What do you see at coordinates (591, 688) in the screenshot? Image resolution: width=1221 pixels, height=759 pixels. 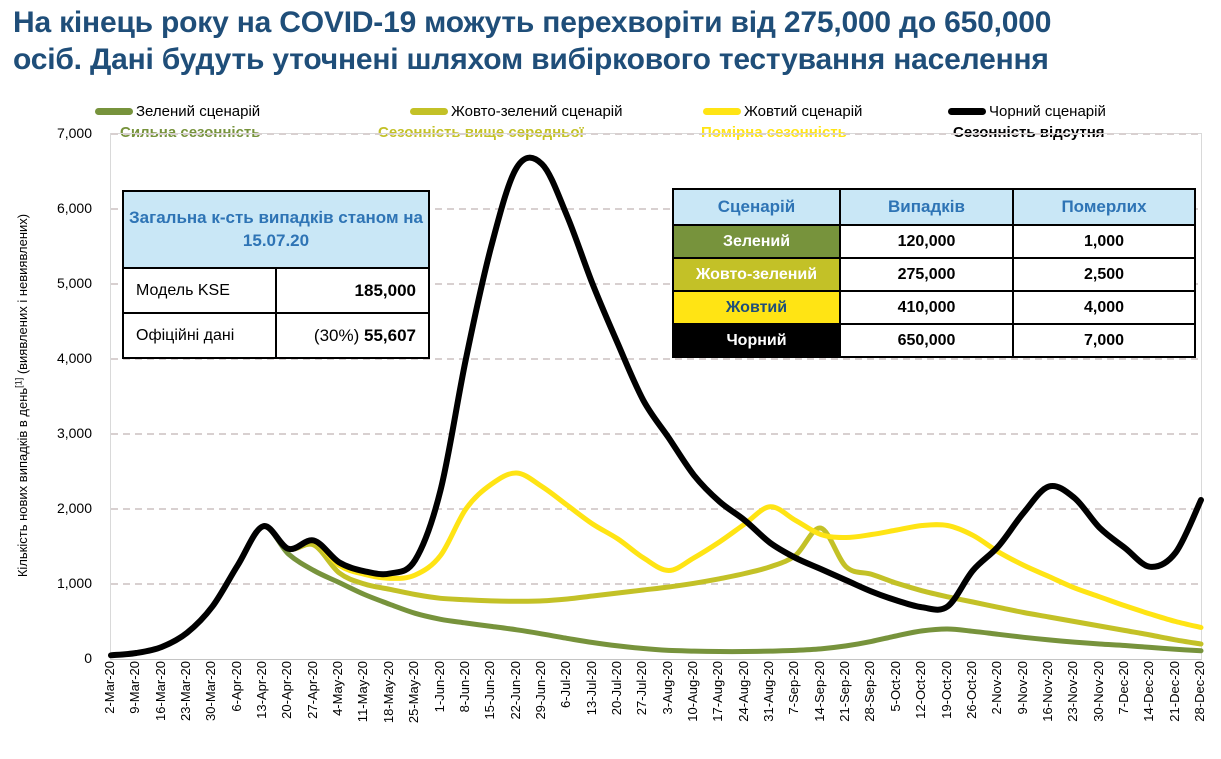 I see `x-tick-label: 13-Jul-20` at bounding box center [591, 688].